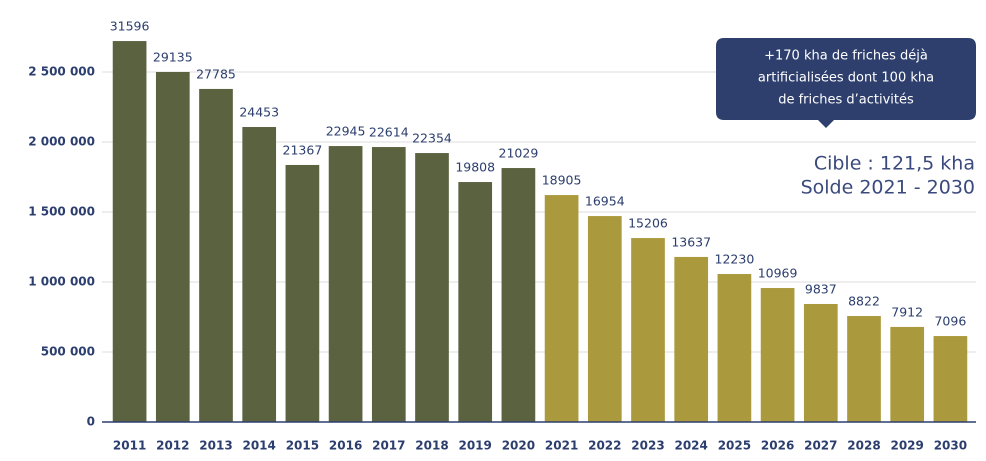 This screenshot has width=986, height=461. I want to click on bar-label: 24453, so click(259, 112).